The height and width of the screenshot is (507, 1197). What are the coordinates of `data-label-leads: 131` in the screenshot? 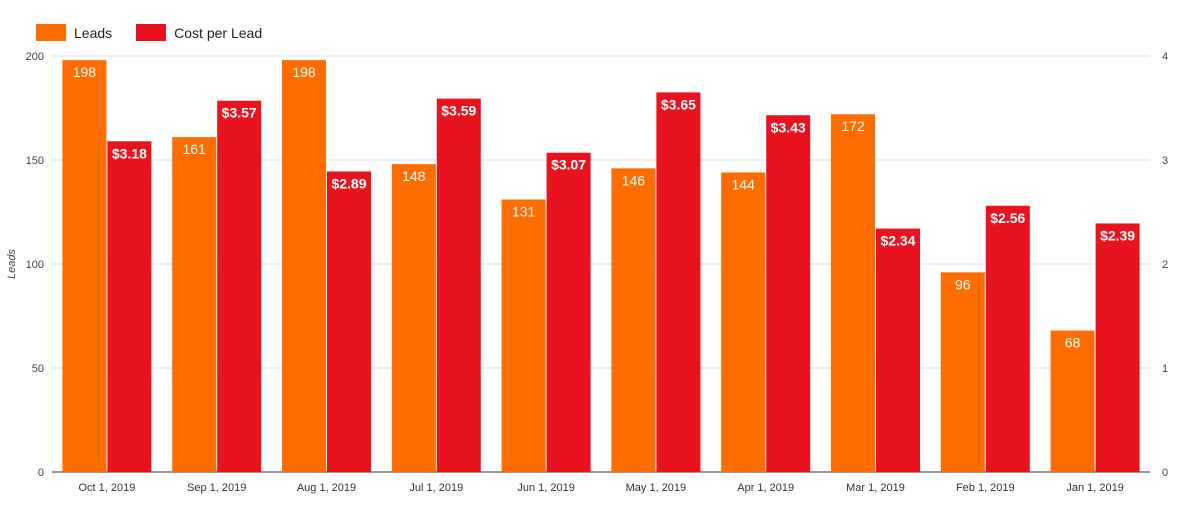 It's located at (524, 212).